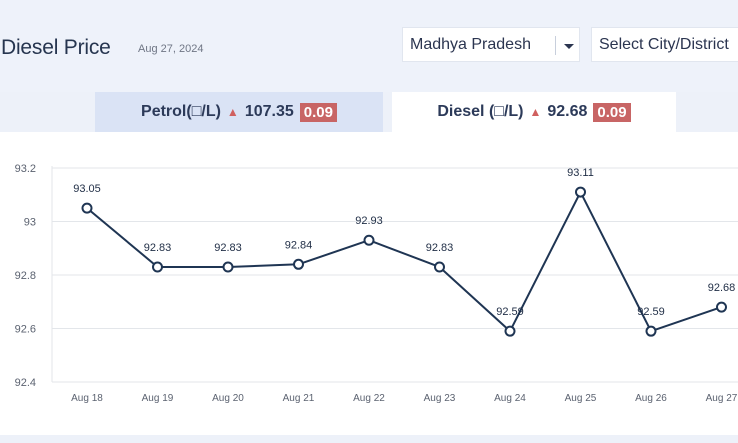 This screenshot has height=443, width=738. Describe the element at coordinates (569, 46) in the screenshot. I see `chevron-down-icon` at that location.